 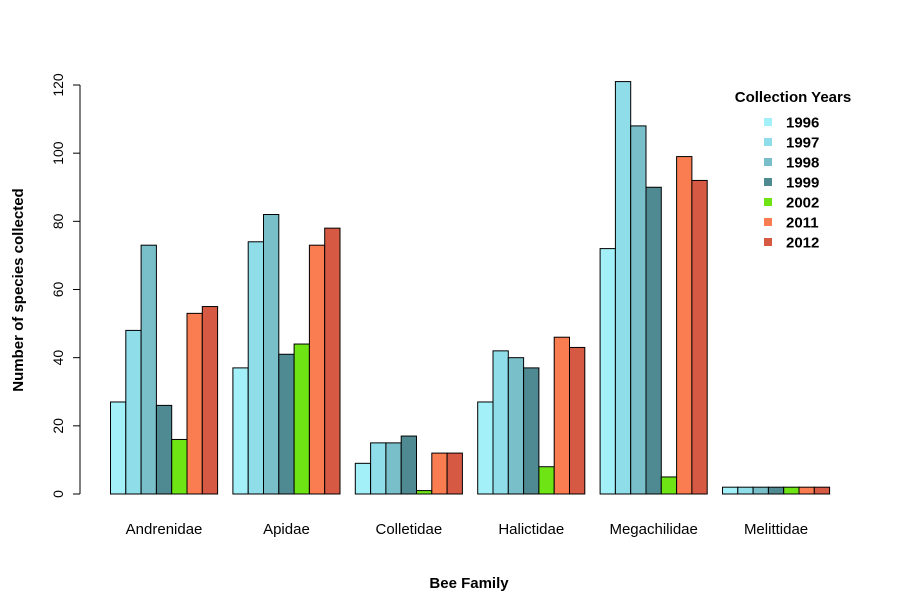 What do you see at coordinates (424, 492) in the screenshot?
I see `bar-colletidae-2002` at bounding box center [424, 492].